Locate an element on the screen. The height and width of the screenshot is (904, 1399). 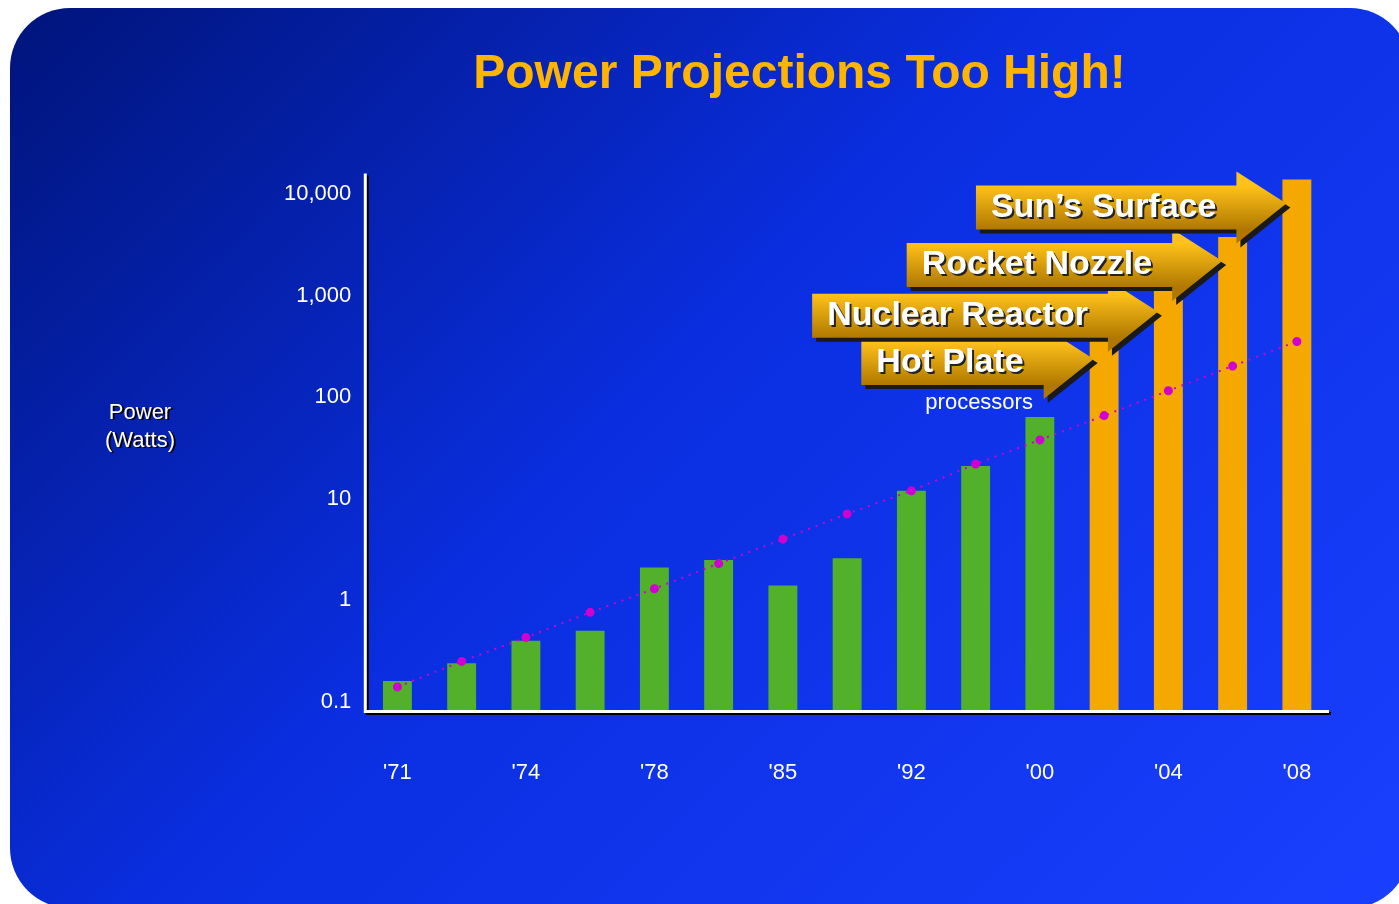
y-tick-label: 1 is located at coordinates (345, 599).